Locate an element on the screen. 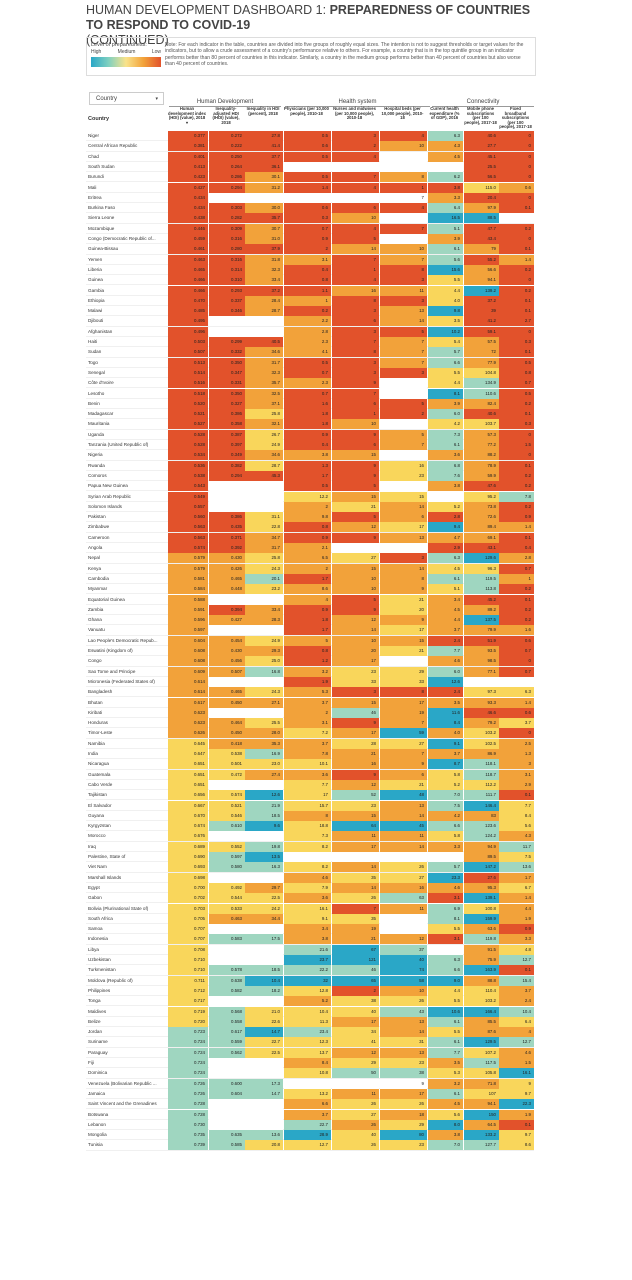  country-name: Samoa is located at coordinates (95, 929).